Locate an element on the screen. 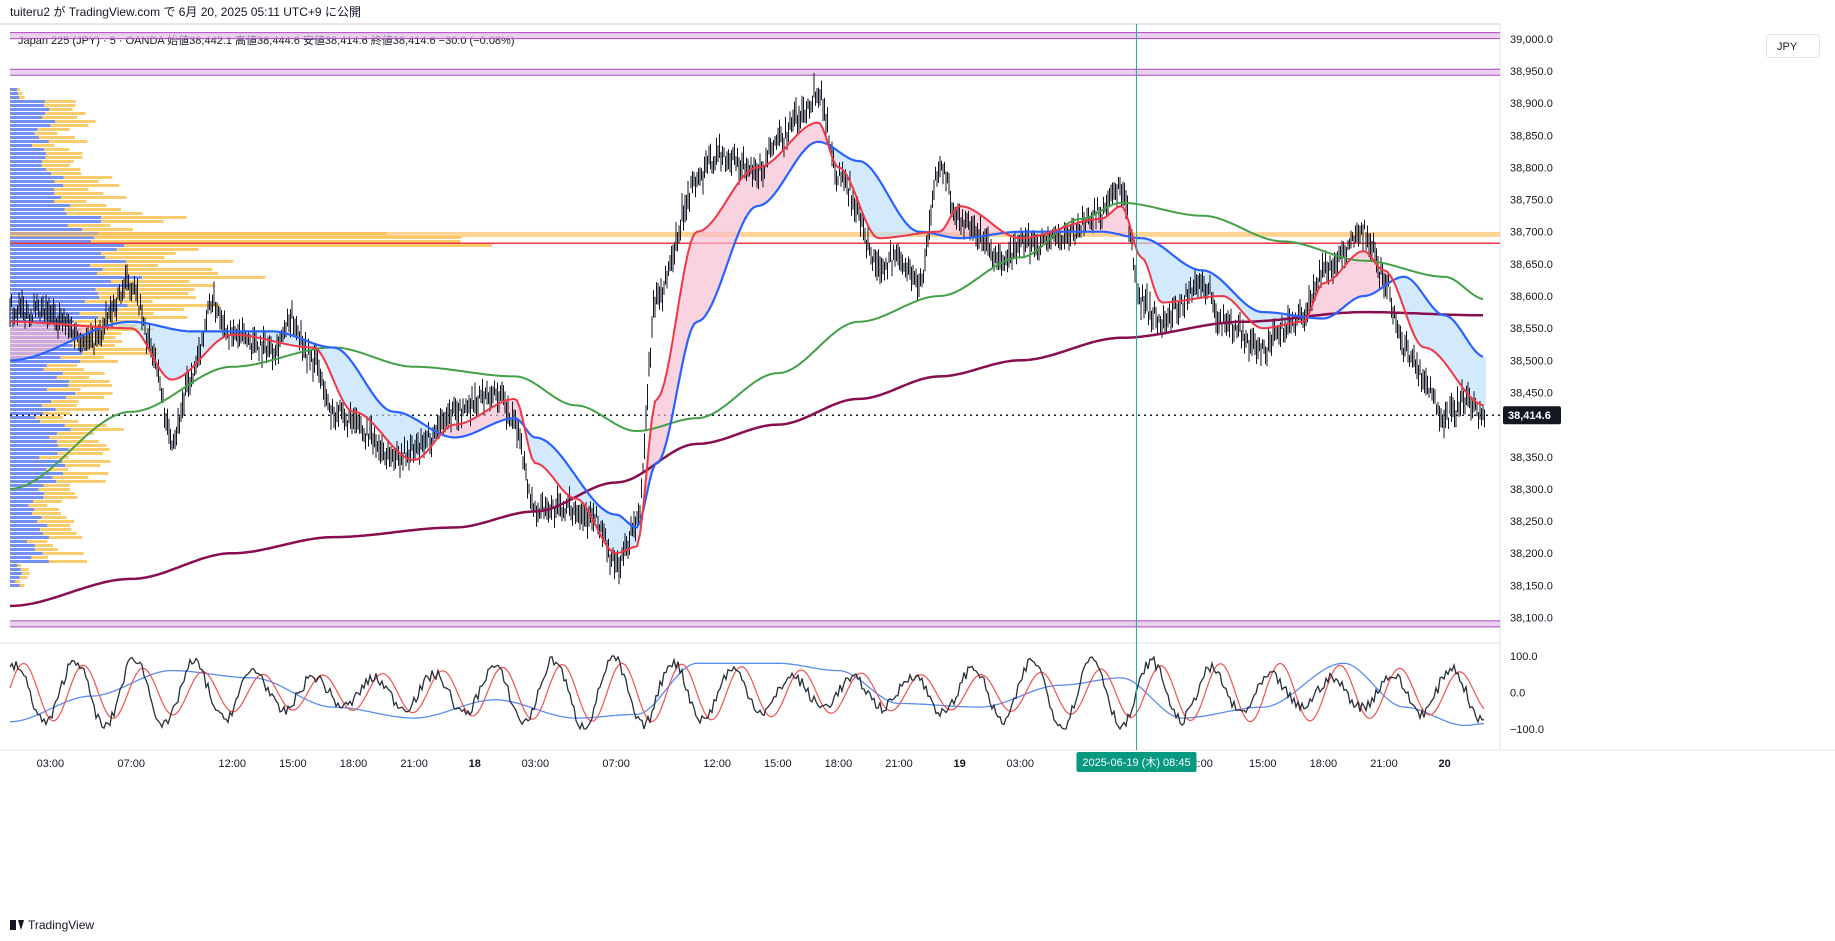  price-tick: 38,650.0 is located at coordinates (1531, 265).